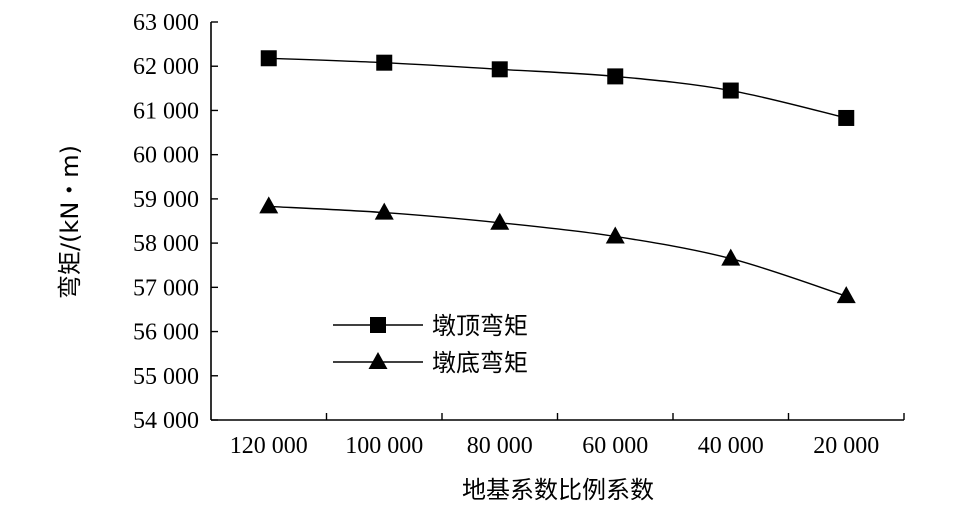  What do you see at coordinates (166, 200) in the screenshot?
I see `y-tick-label: 59 000` at bounding box center [166, 200].